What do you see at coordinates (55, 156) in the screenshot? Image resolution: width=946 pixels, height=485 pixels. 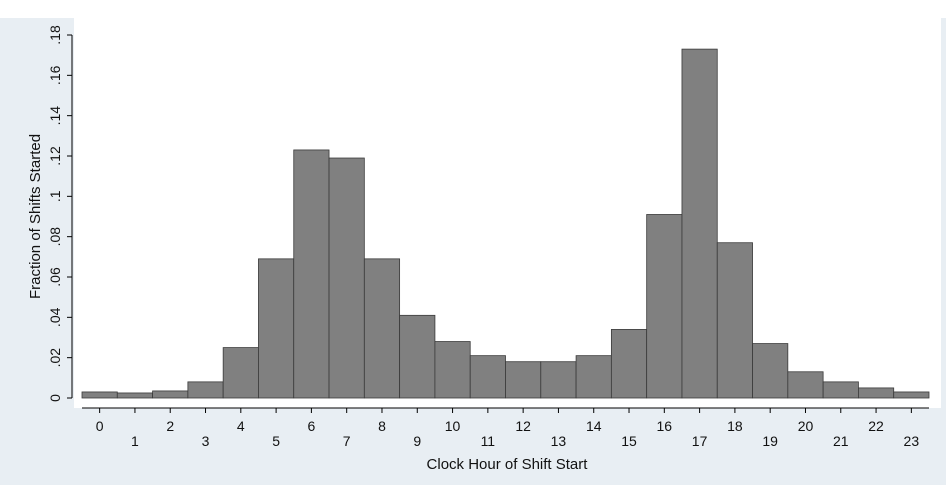 I see `y-tick-label: .12` at bounding box center [55, 156].